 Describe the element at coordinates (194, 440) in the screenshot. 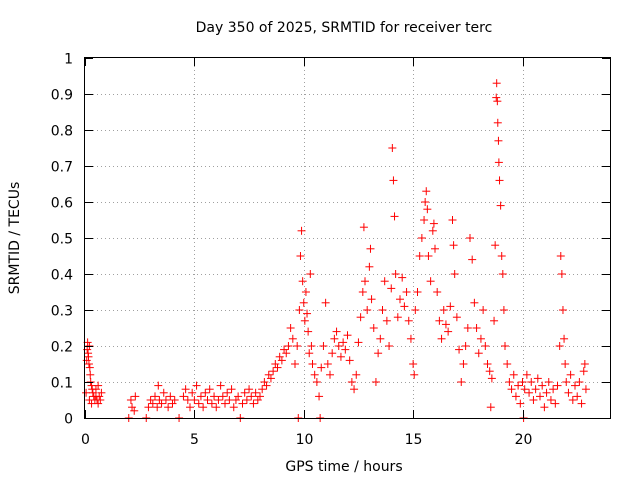

I see `x-tick-label: 5` at that location.